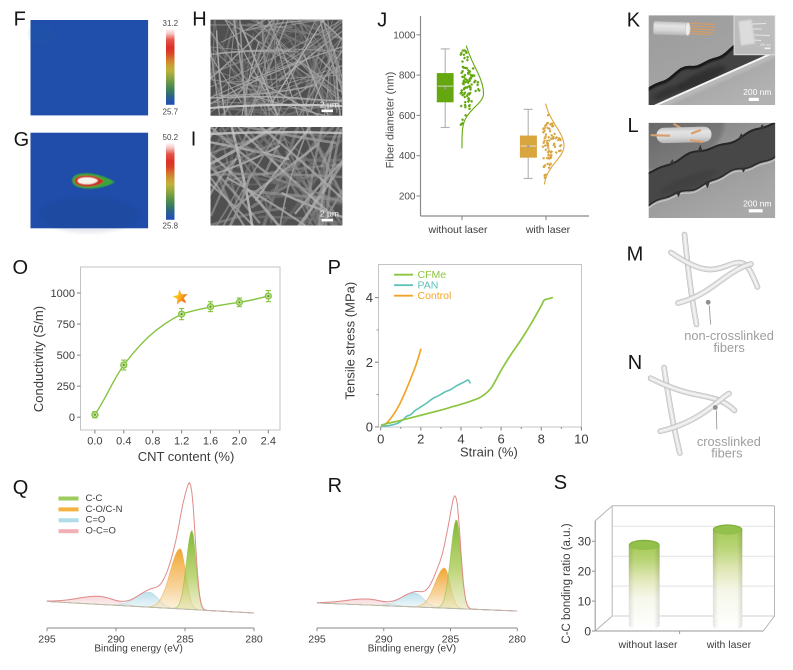 The image size is (793, 670). What do you see at coordinates (171, 23) in the screenshot?
I see `svg-text: 31.2` at bounding box center [171, 23].